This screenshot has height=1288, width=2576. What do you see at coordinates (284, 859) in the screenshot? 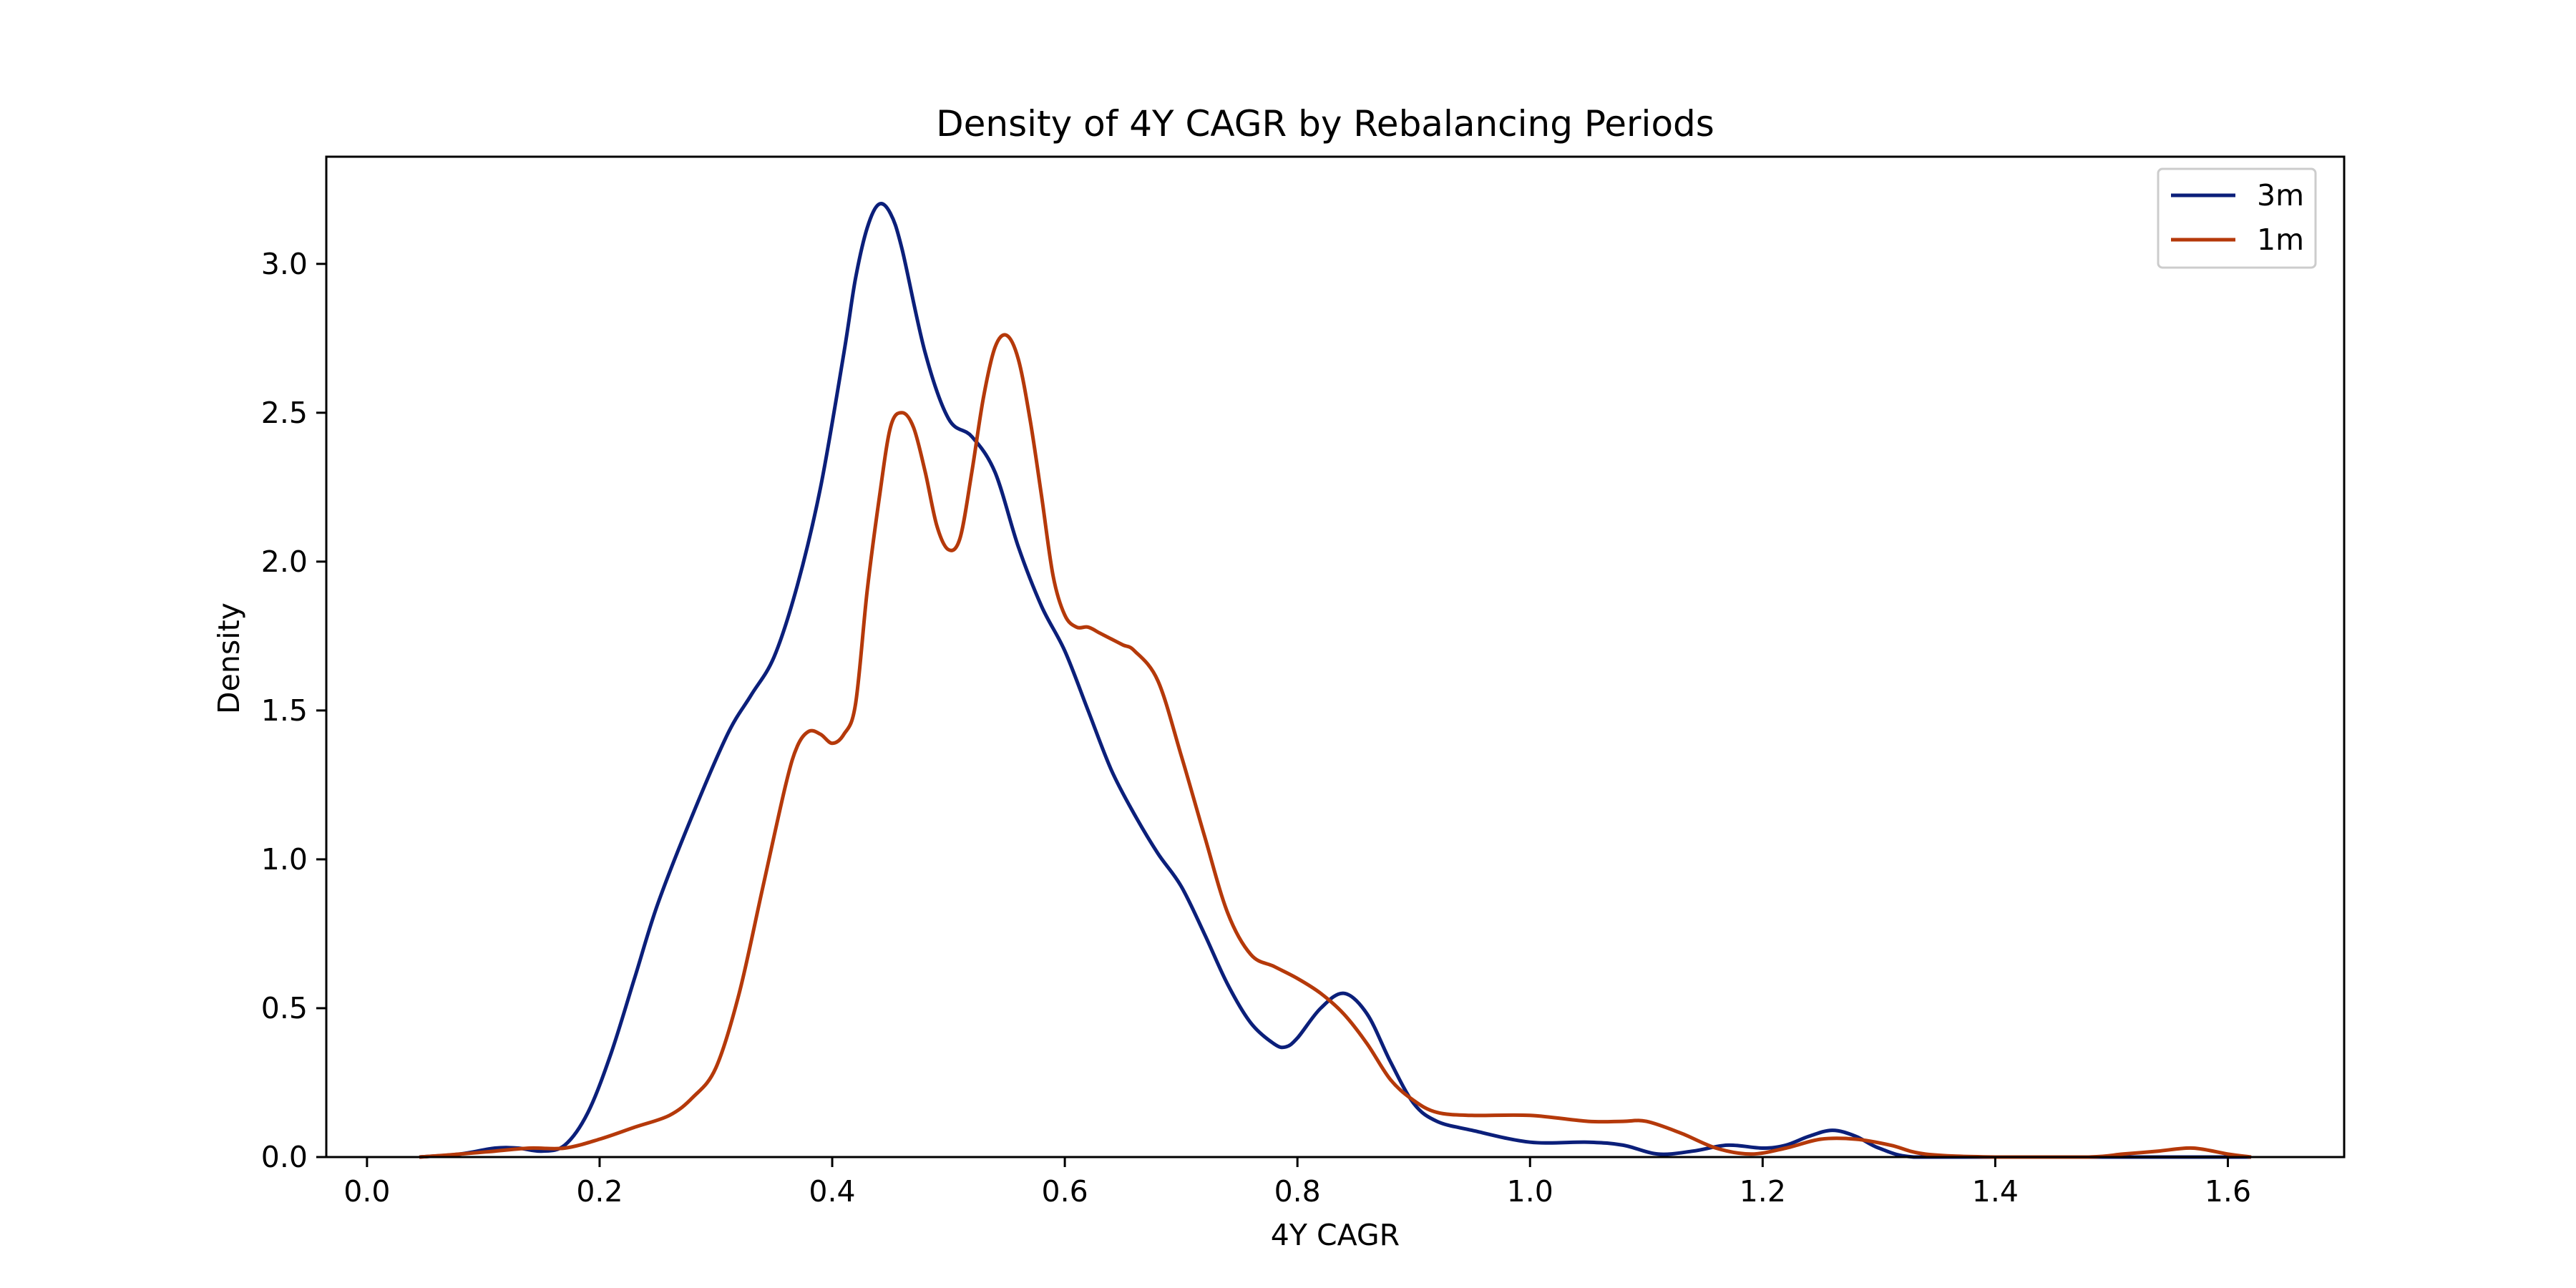
I see `y-tick-label: 1.0` at bounding box center [284, 859].